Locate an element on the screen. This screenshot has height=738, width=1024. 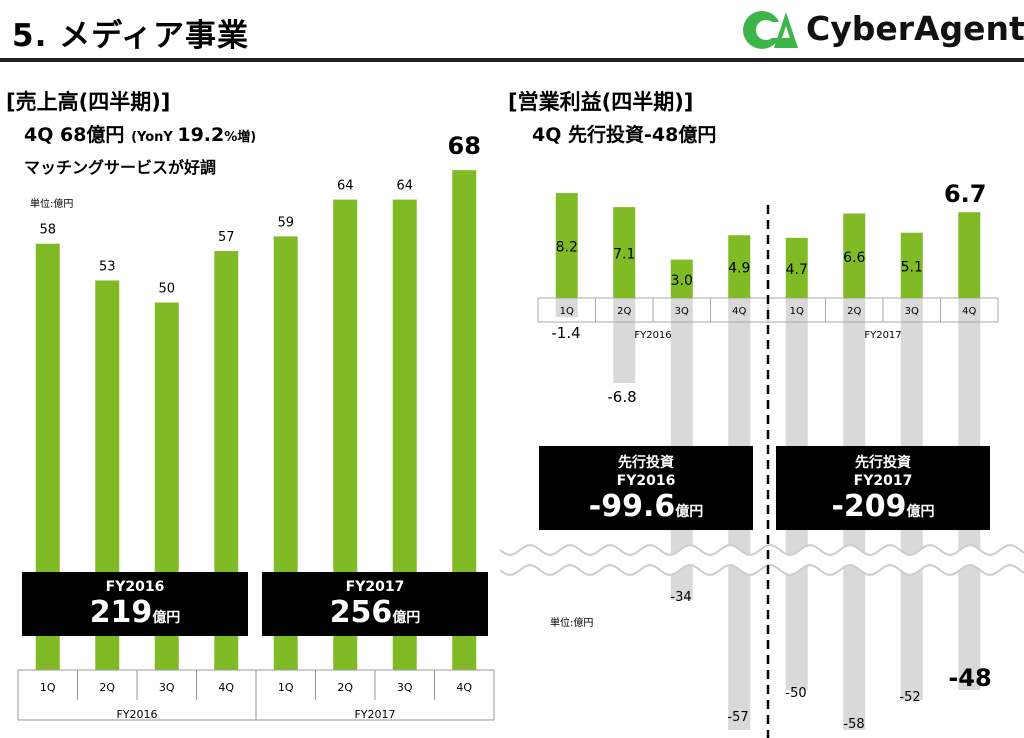
investment-data-label: -48 is located at coordinates (969, 678).